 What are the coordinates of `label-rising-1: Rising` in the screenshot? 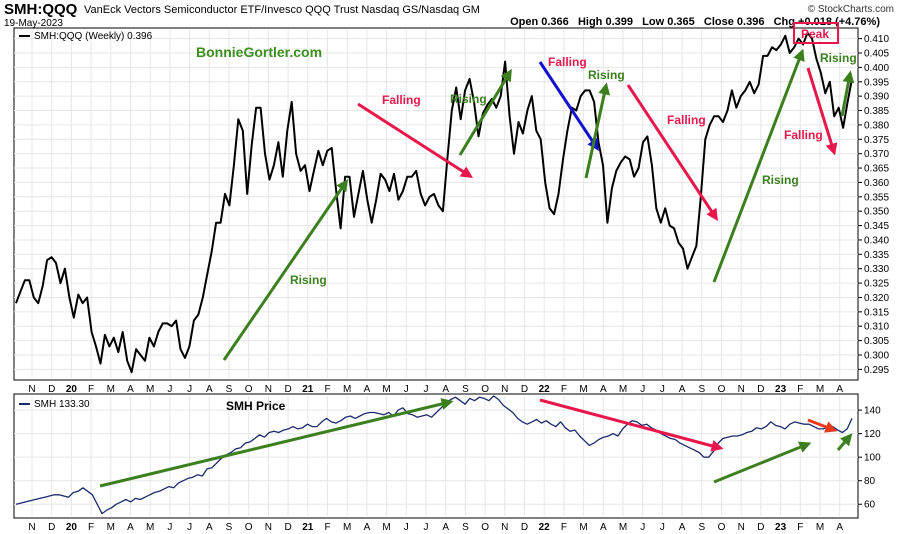 It's located at (308, 280).